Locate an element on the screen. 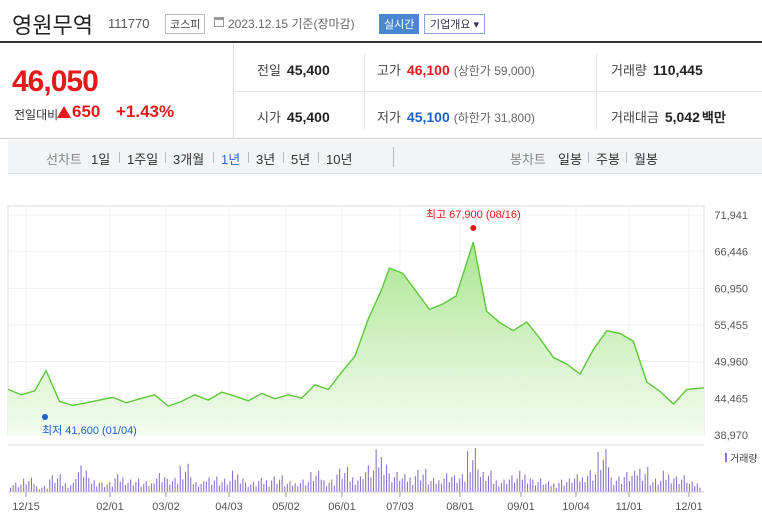  tab-weekly: 주봉 is located at coordinates (608, 159).